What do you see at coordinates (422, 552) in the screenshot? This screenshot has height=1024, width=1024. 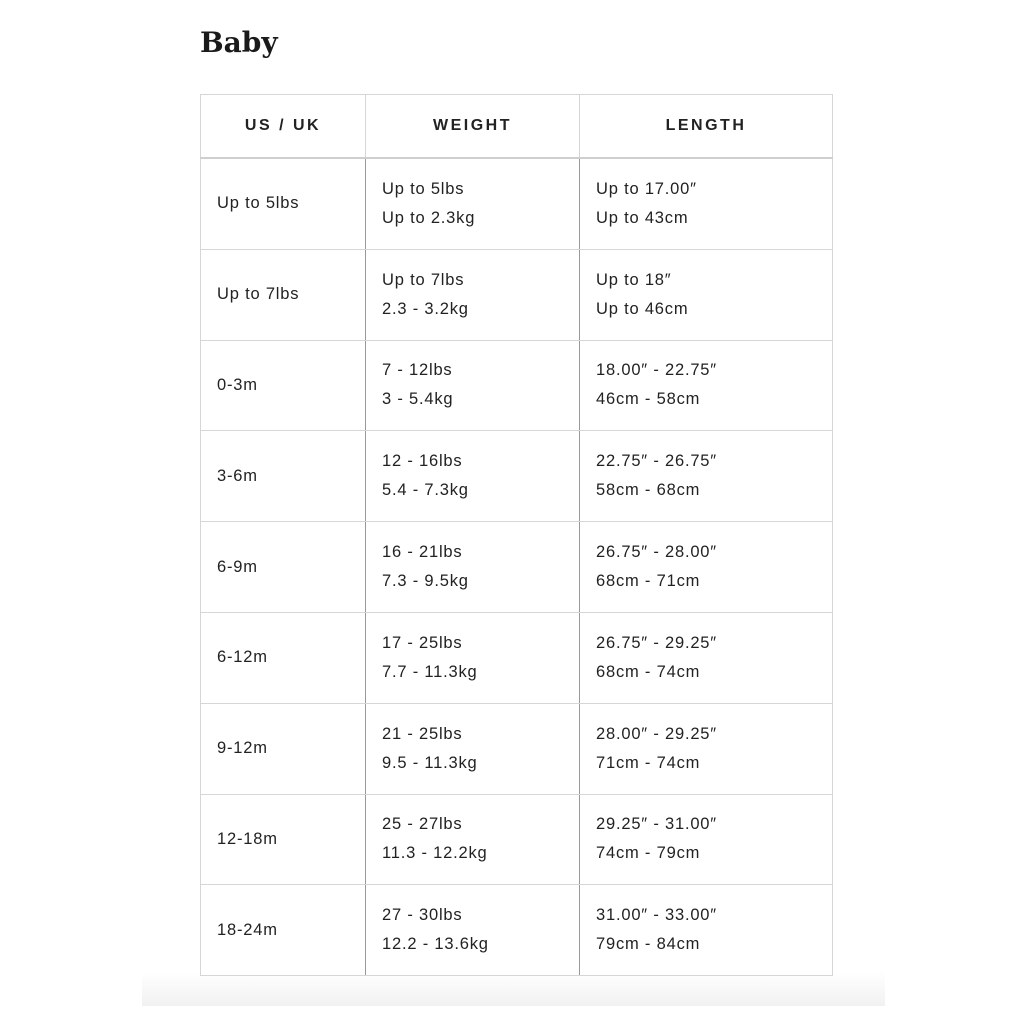 I see `weight-cell-line: 16 - 21lbs` at bounding box center [422, 552].